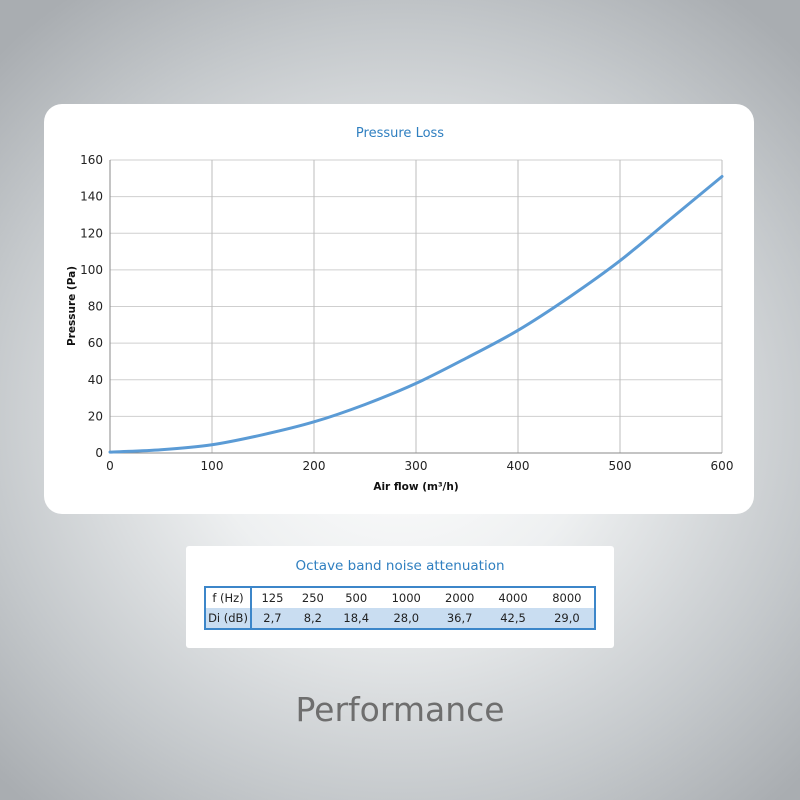  What do you see at coordinates (95, 416) in the screenshot?
I see `y-tick-label: 20` at bounding box center [95, 416].